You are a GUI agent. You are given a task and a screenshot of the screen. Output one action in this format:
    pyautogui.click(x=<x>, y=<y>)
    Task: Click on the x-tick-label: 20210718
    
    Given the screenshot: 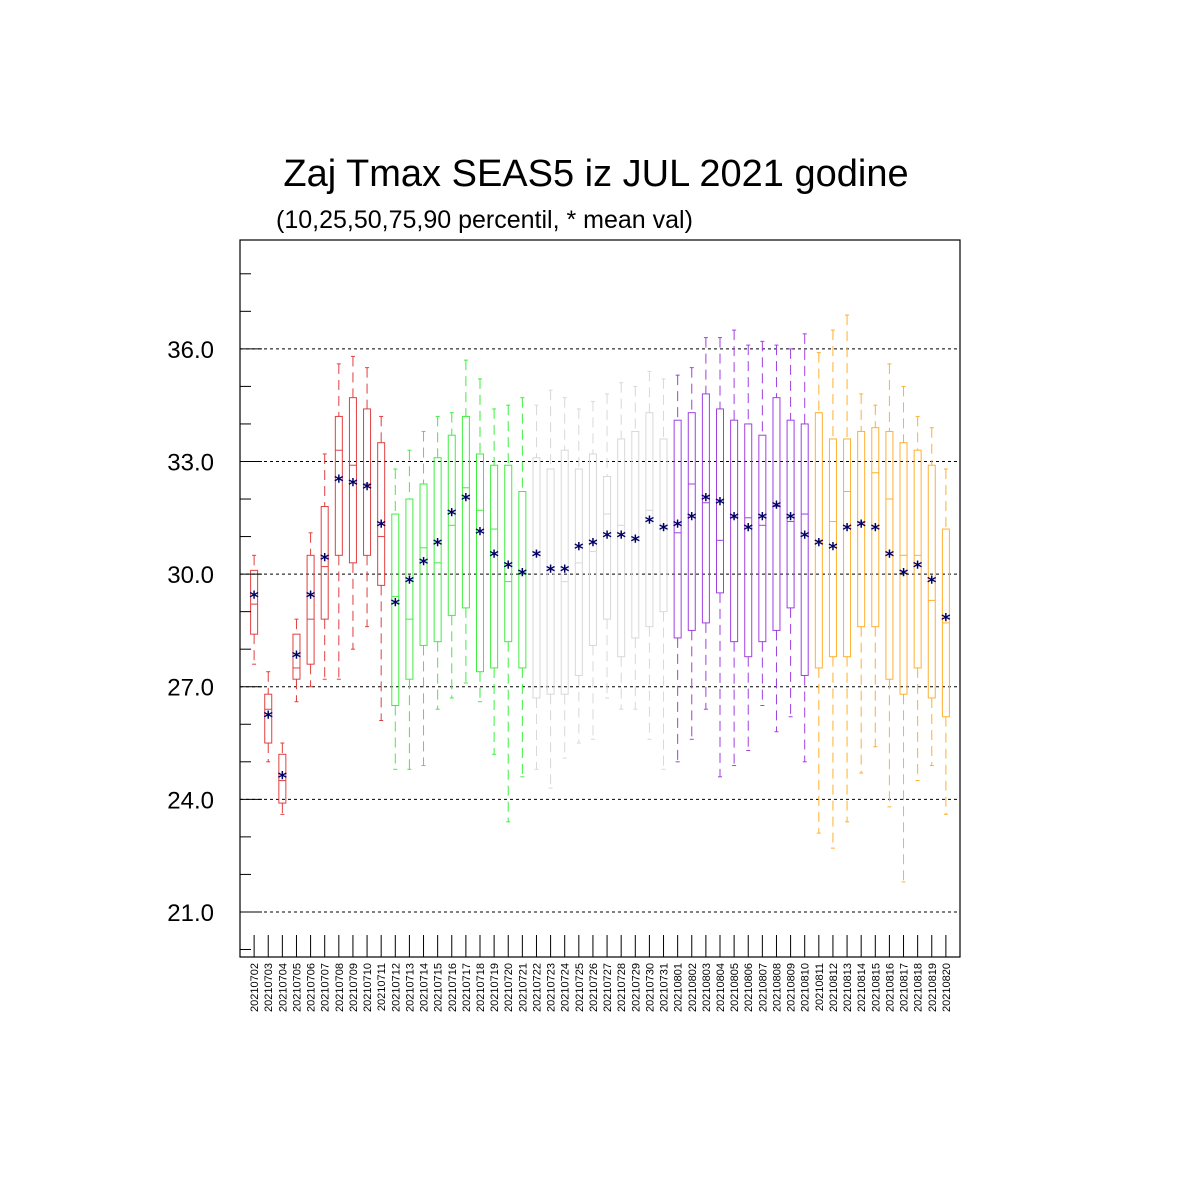 What is the action you would take?
    pyautogui.click(x=481, y=987)
    